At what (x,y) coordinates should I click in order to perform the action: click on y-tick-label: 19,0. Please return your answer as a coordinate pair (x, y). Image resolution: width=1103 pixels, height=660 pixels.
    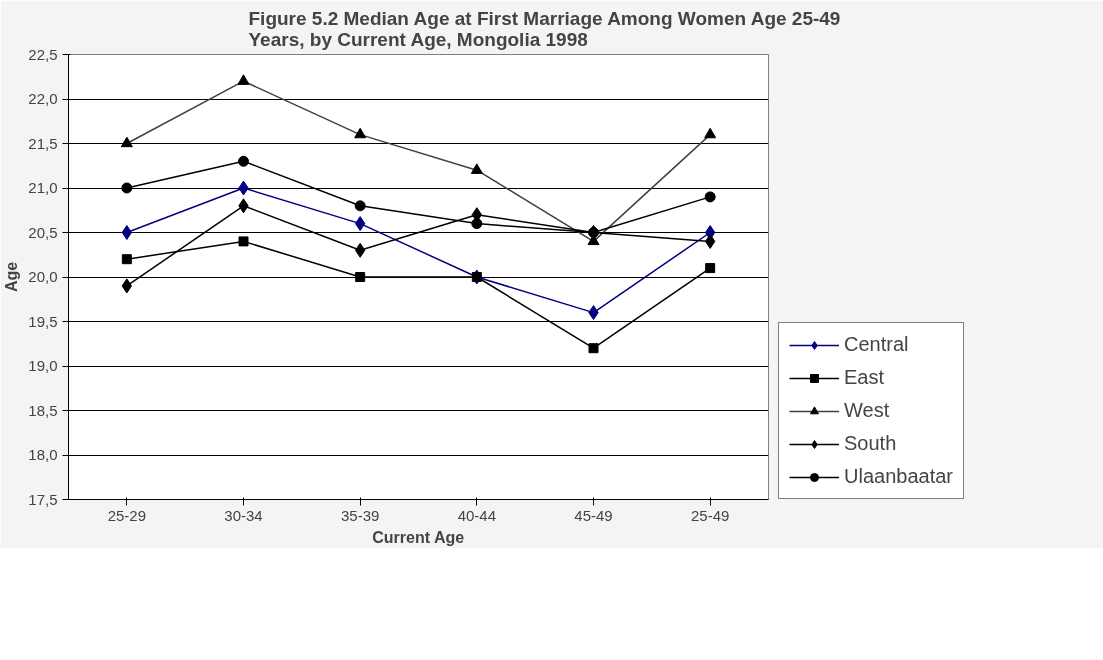
    Looking at the image, I should click on (43, 365).